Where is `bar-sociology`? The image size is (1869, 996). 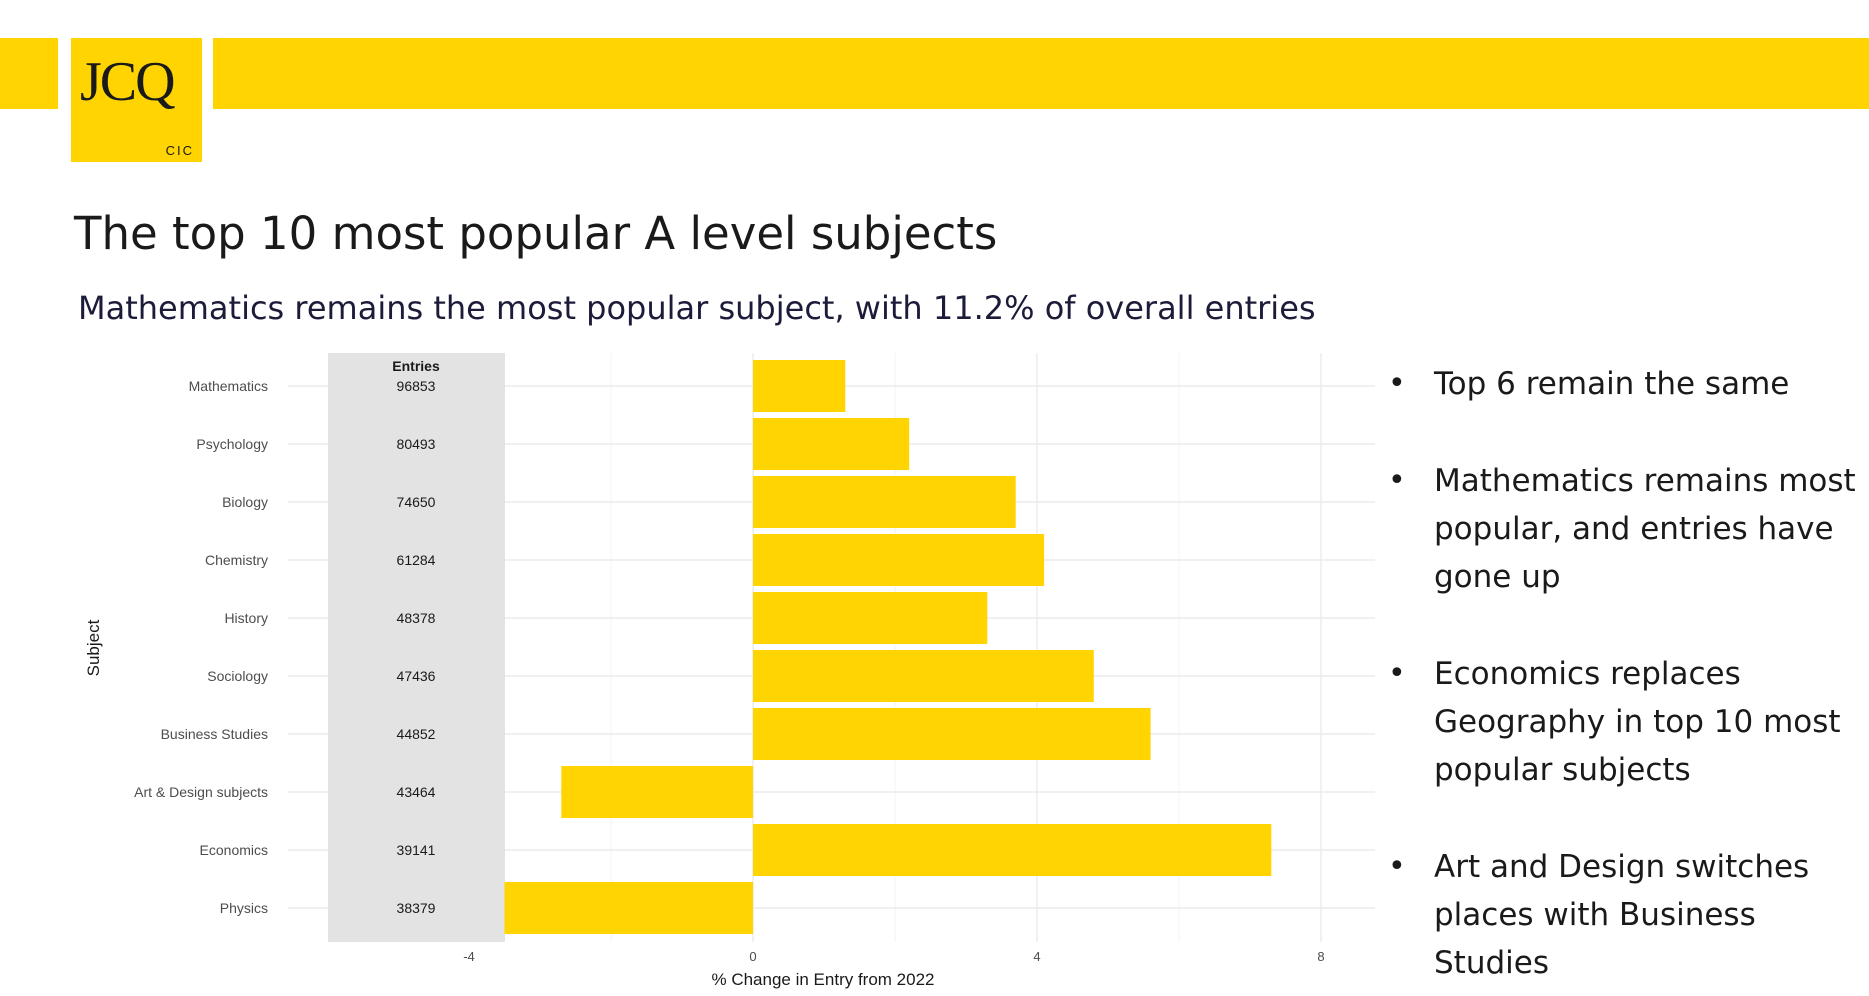
bar-sociology is located at coordinates (923, 676).